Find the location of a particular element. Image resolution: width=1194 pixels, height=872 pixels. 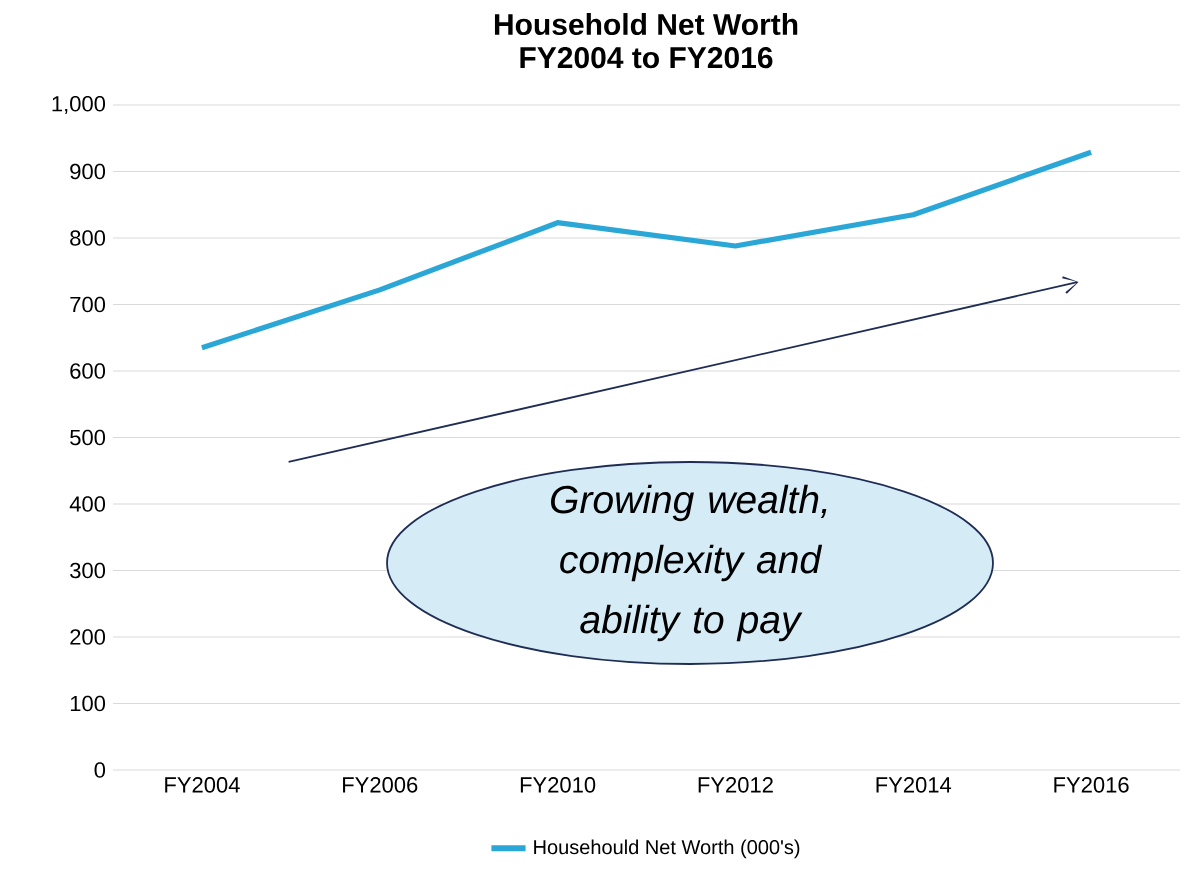

x-tick-label: FY2006 is located at coordinates (380, 785).